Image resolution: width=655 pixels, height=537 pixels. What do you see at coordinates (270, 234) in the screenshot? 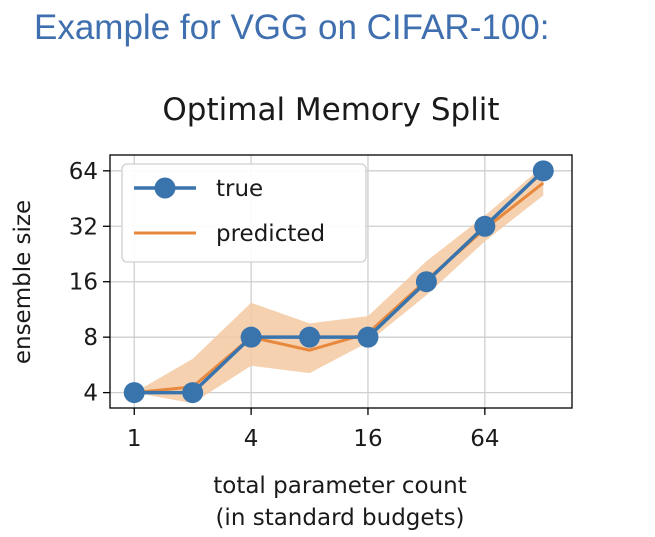
I see `legend-predicted-label: predicted` at bounding box center [270, 234].